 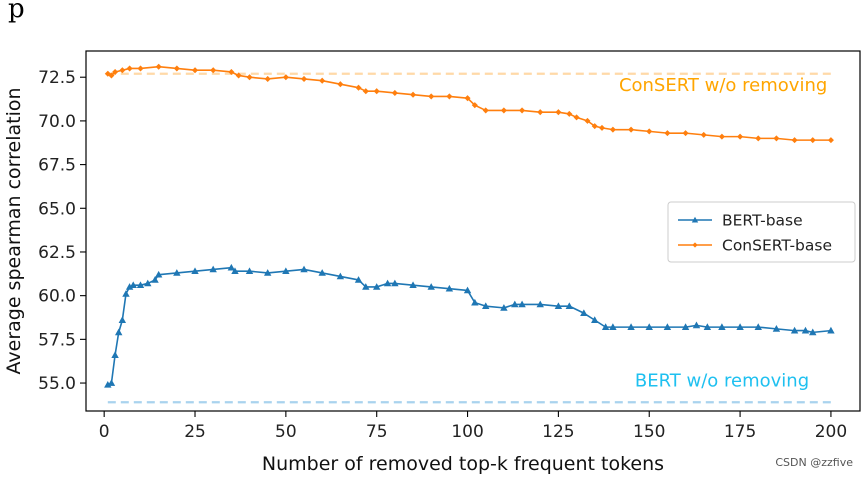 I want to click on annotation-0: ConSERT w/o removing, so click(x=723, y=85).